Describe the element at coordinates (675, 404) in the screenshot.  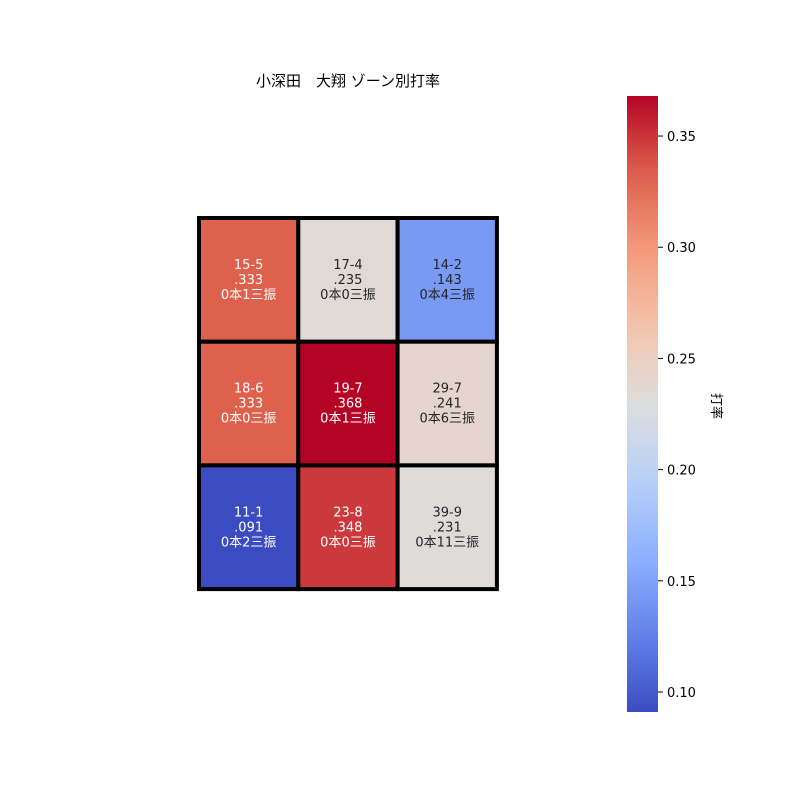
I see `colorbar: 0.10 0.15 0.20 0.25 0.30 0.35 打率` at that location.